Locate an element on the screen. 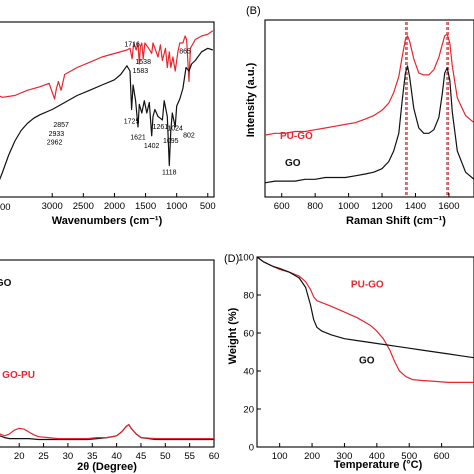 The height and width of the screenshot is (474, 474). peak-annotation: 2857 is located at coordinates (61, 125).